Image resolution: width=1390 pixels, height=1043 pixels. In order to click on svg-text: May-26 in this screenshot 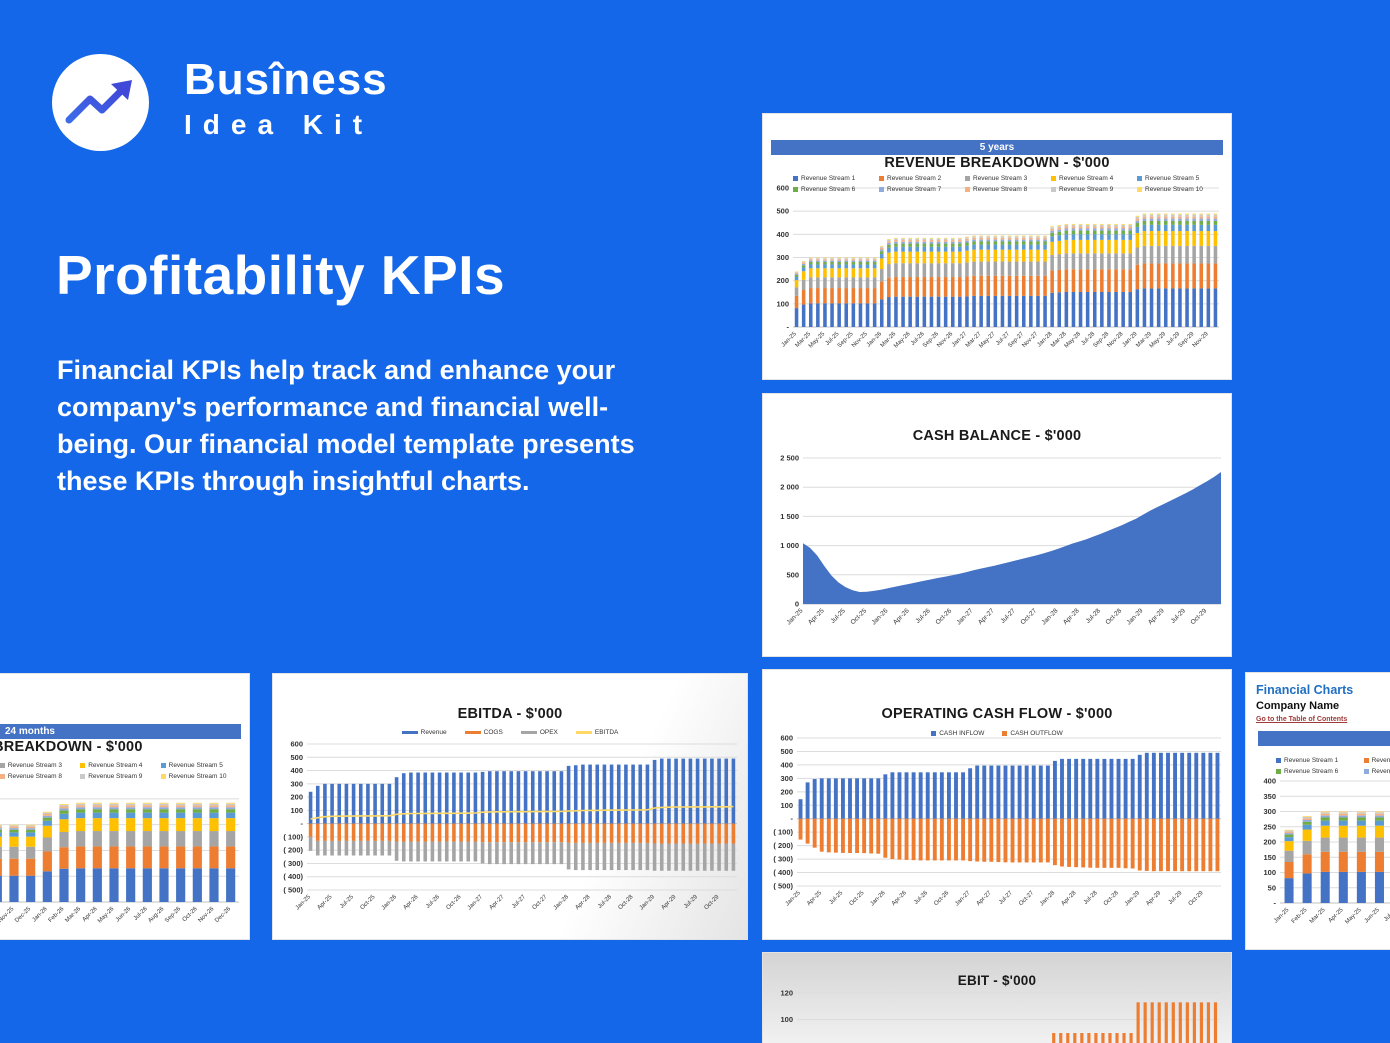, I will do `click(902, 340)`.